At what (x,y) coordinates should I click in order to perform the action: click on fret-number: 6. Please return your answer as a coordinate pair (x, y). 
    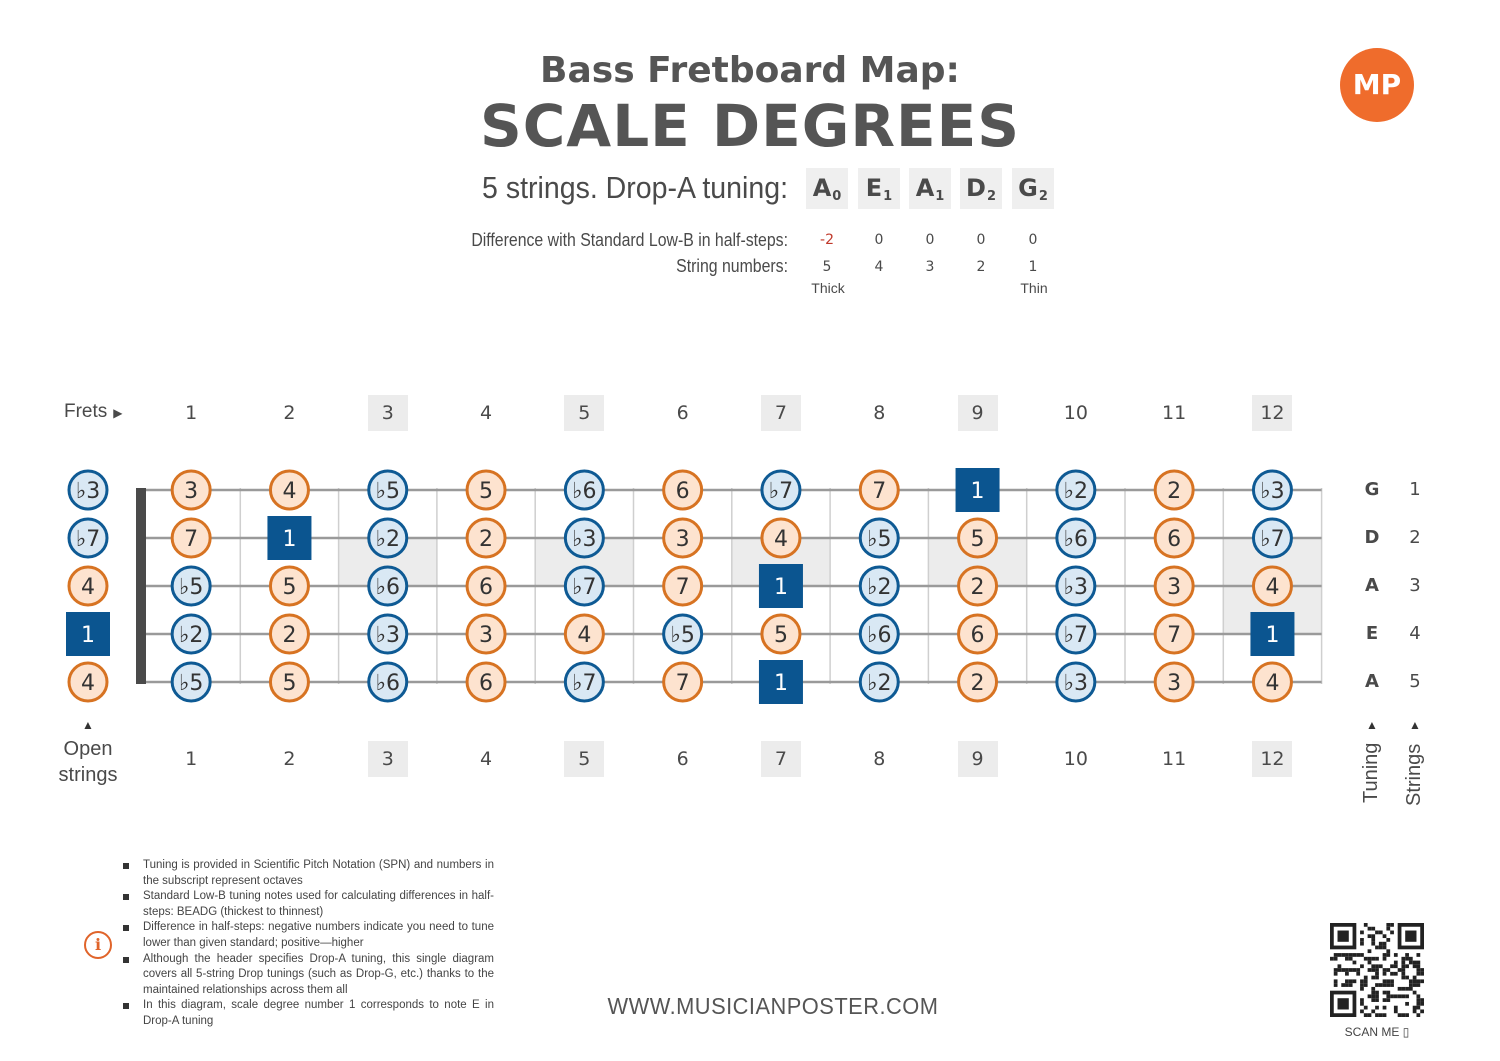
    Looking at the image, I should click on (682, 759).